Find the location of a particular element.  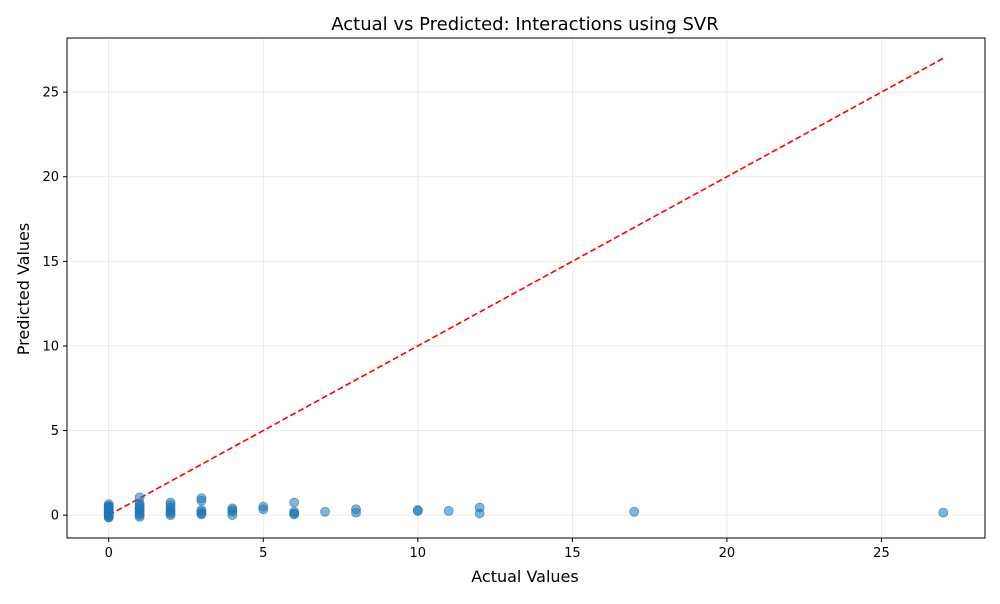

y-tick-label: 10 is located at coordinates (50, 346).